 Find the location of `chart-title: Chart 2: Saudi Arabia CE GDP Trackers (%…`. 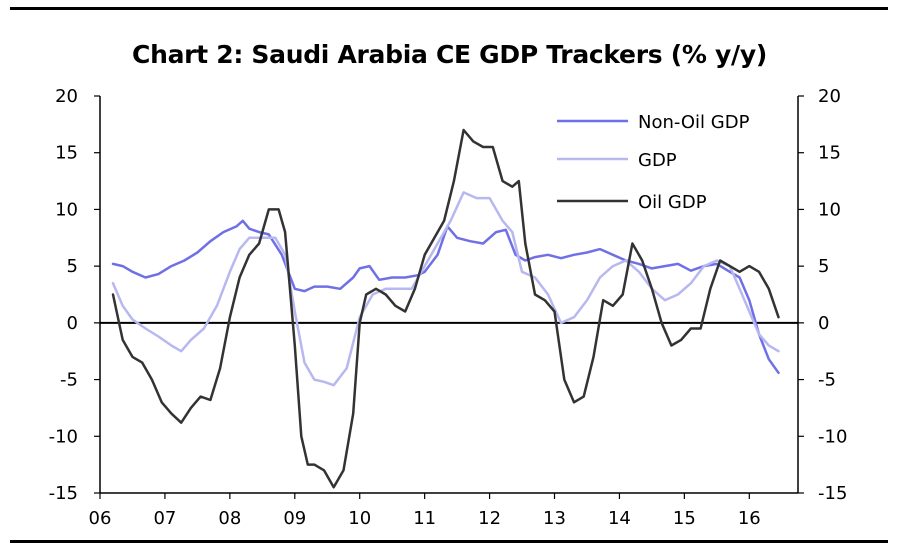

chart-title: Chart 2: Saudi Arabia CE GDP Trackers (%… is located at coordinates (449, 54).